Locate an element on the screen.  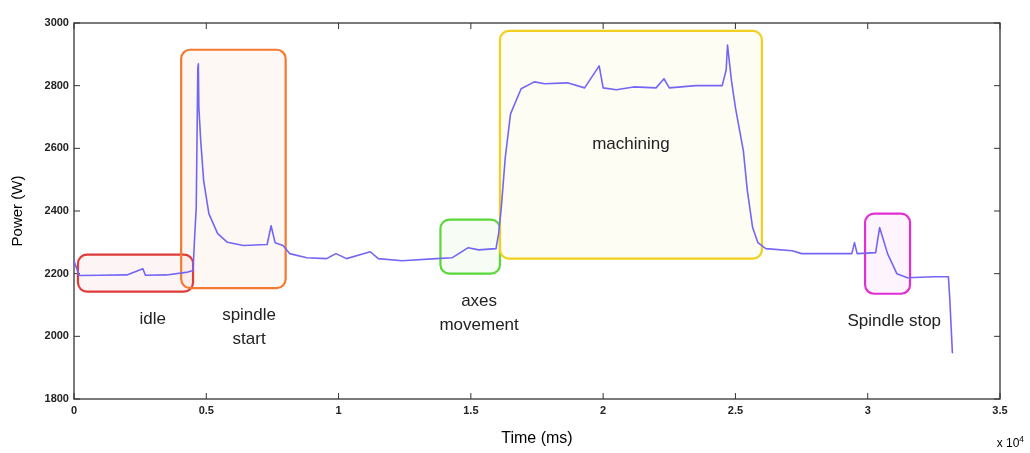
band-label: Spindle stop is located at coordinates (894, 321).